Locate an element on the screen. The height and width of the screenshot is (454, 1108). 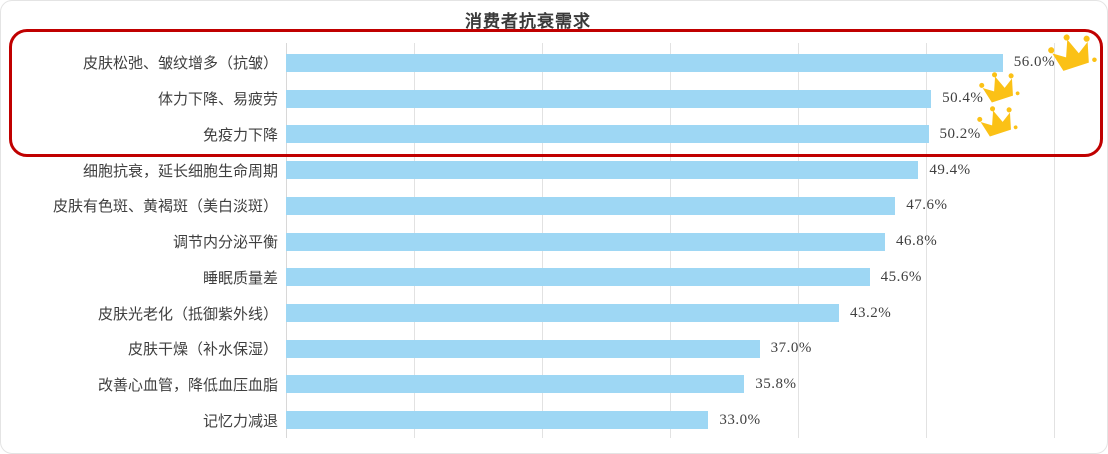
bar-track: 50.4% is located at coordinates (696, 99).